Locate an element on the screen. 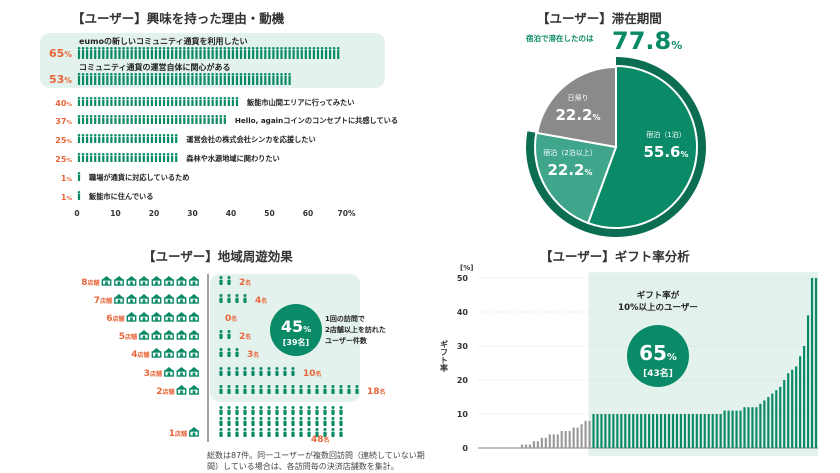 The image size is (840, 473). y-tick-label: 20 is located at coordinates (463, 380).